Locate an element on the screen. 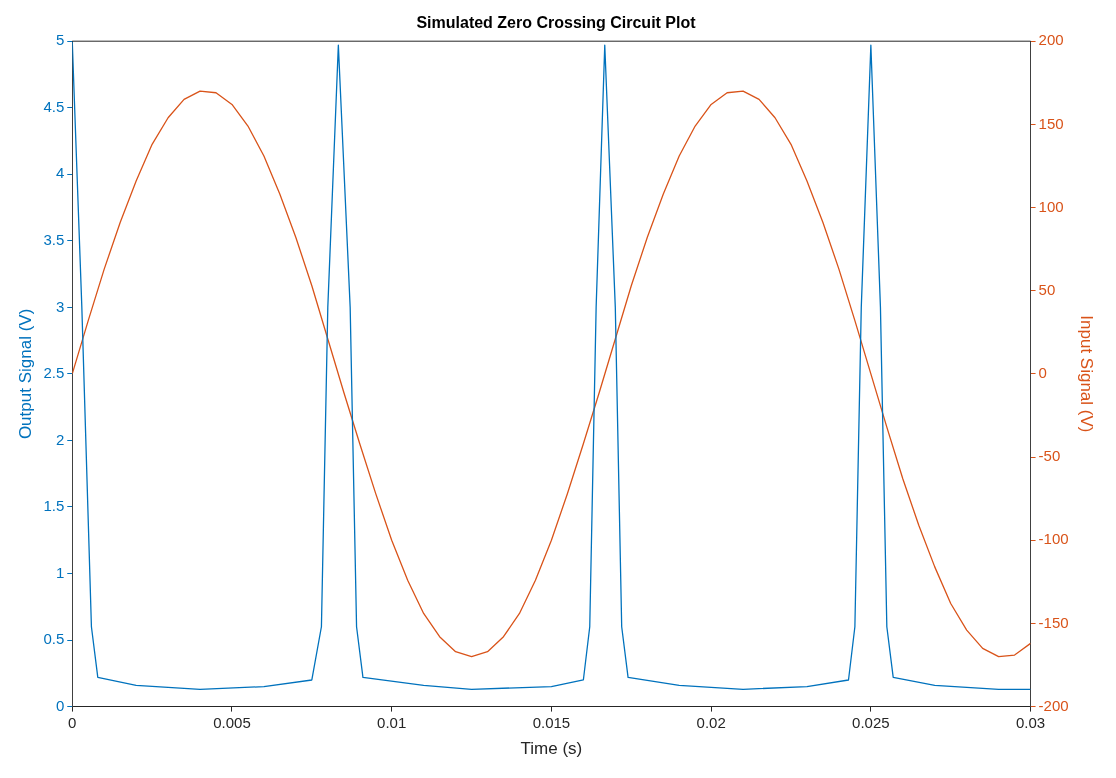 This screenshot has width=1116, height=778. y-tick-label: 1.5 is located at coordinates (54, 506).